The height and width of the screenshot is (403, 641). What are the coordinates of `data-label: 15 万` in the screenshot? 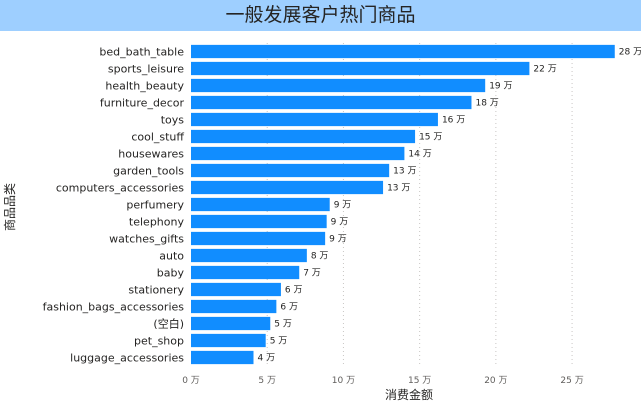 It's located at (430, 138).